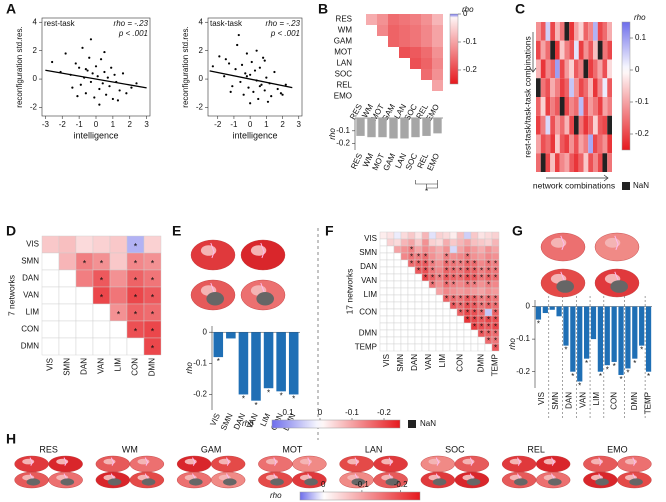 The image size is (666, 502). I want to click on plot-title: task-task, so click(226, 23).